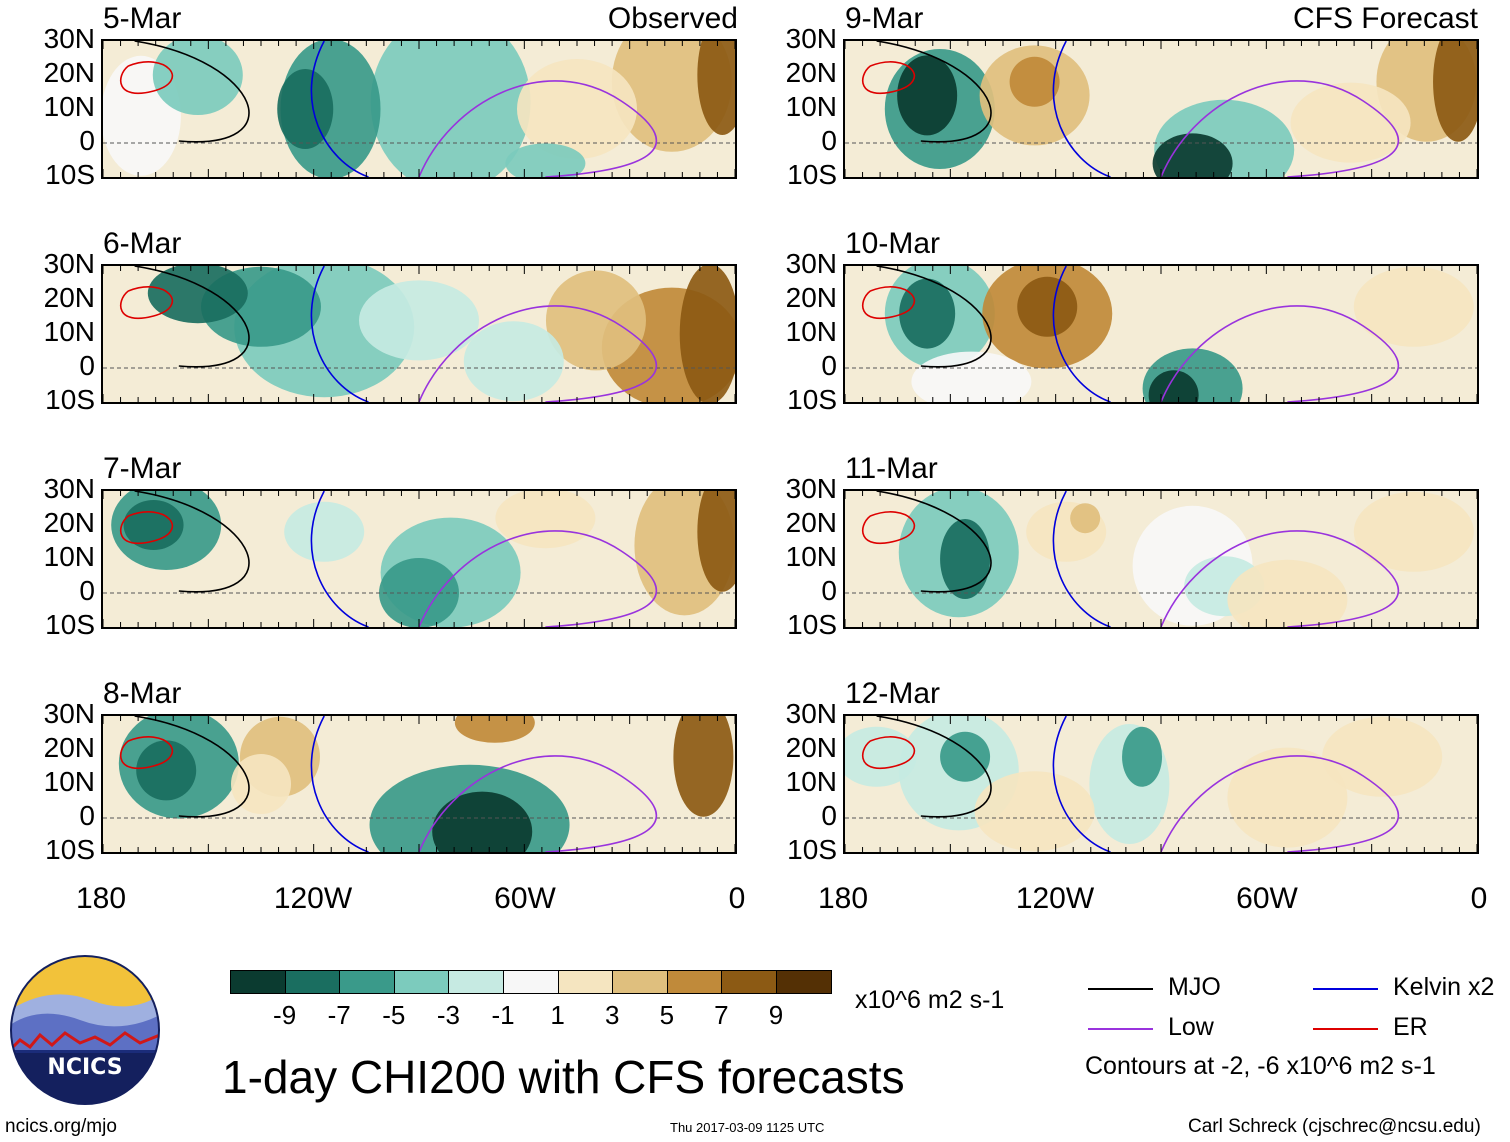 Image resolution: width=1510 pixels, height=1142 pixels. Describe the element at coordinates (503, 1015) in the screenshot. I see `colorbar-label: -1` at that location.